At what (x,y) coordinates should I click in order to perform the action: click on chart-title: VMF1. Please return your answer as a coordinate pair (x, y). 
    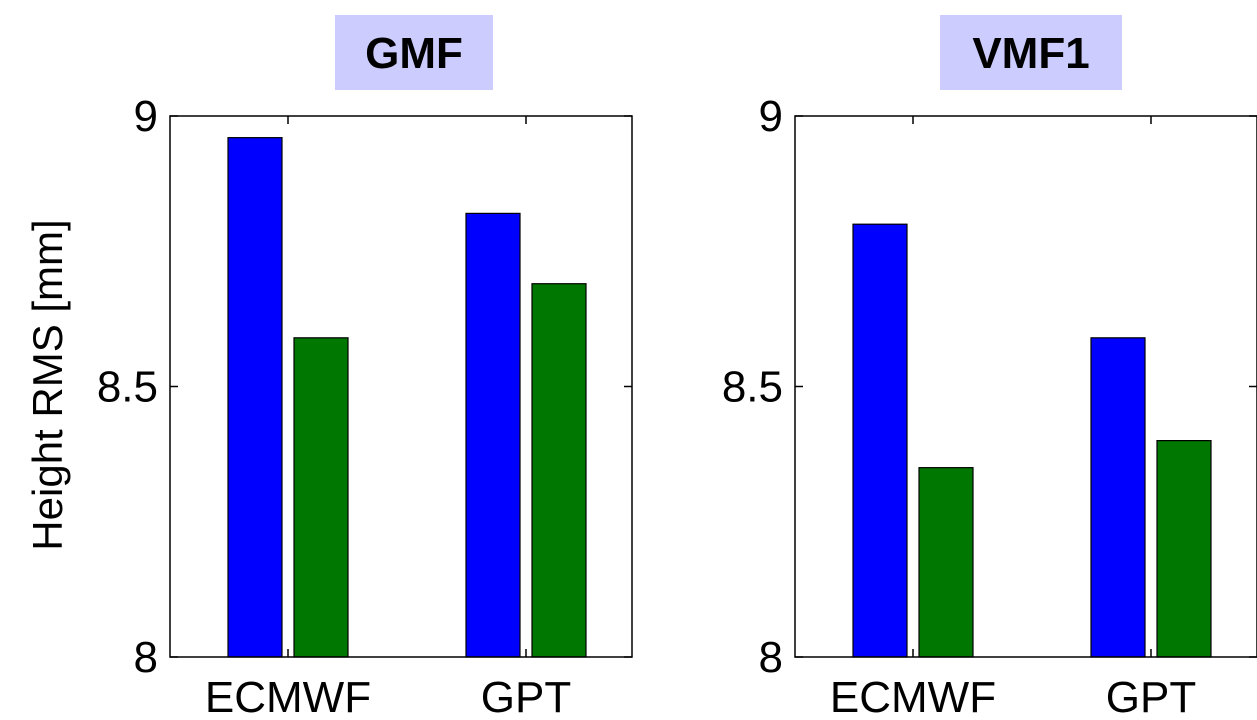
    Looking at the image, I should click on (1030, 53).